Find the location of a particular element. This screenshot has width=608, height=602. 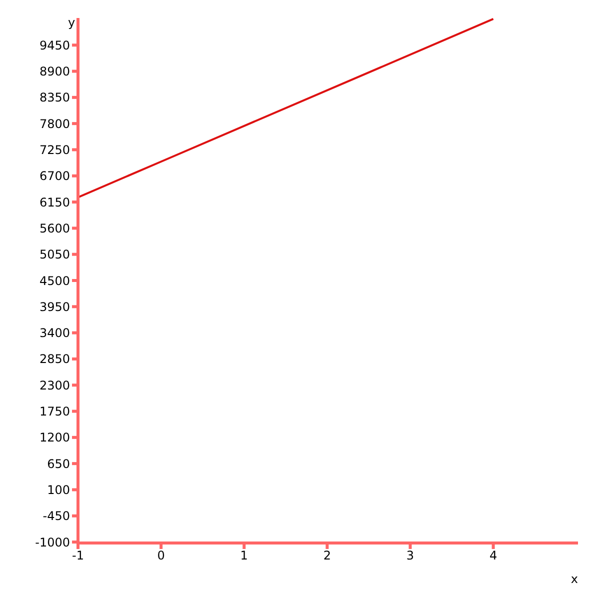

y-tick-label: 100 is located at coordinates (58, 490).